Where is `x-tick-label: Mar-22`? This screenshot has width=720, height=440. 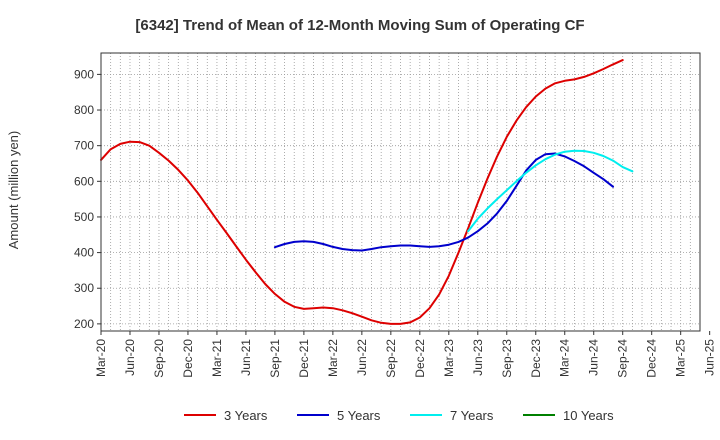 x-tick-label: Mar-22 is located at coordinates (333, 358).